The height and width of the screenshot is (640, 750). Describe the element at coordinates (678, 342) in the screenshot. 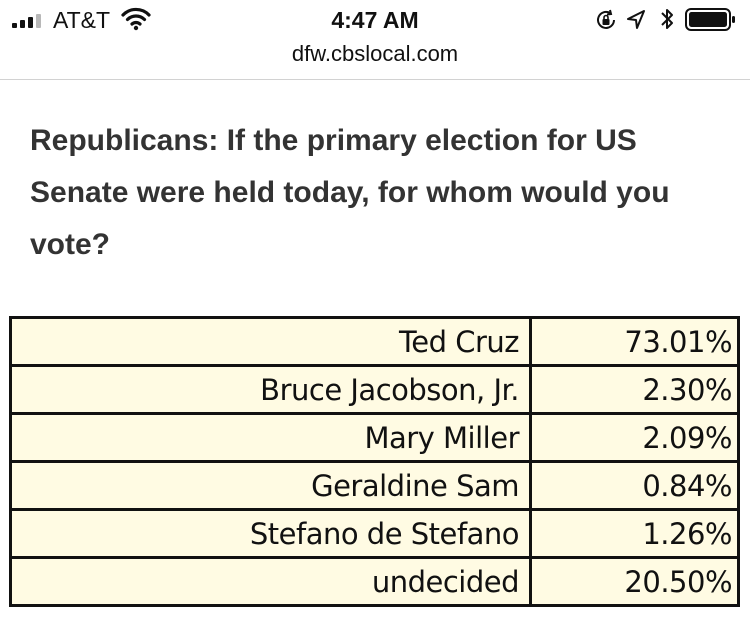

I see `candidate-percent: 73.01%` at that location.